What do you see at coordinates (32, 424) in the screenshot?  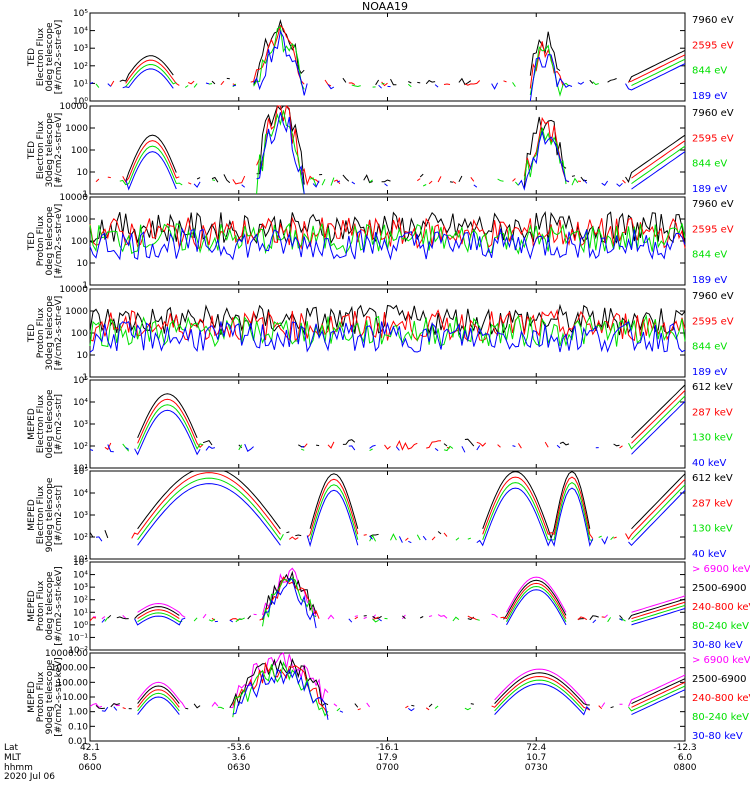 I see `y-axis-label: MEPED` at bounding box center [32, 424].